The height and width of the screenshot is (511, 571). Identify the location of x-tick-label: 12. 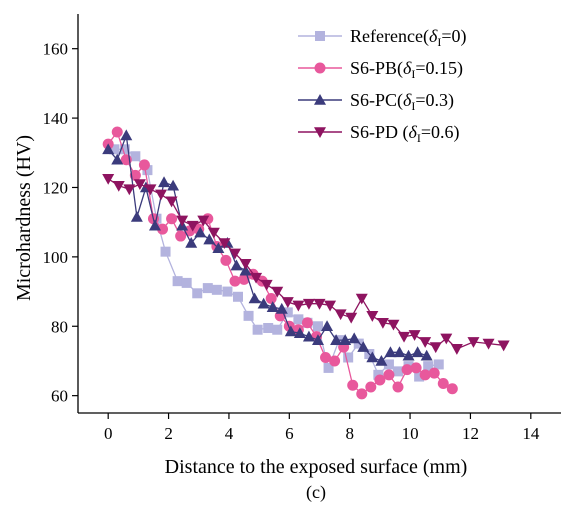
(470, 433).